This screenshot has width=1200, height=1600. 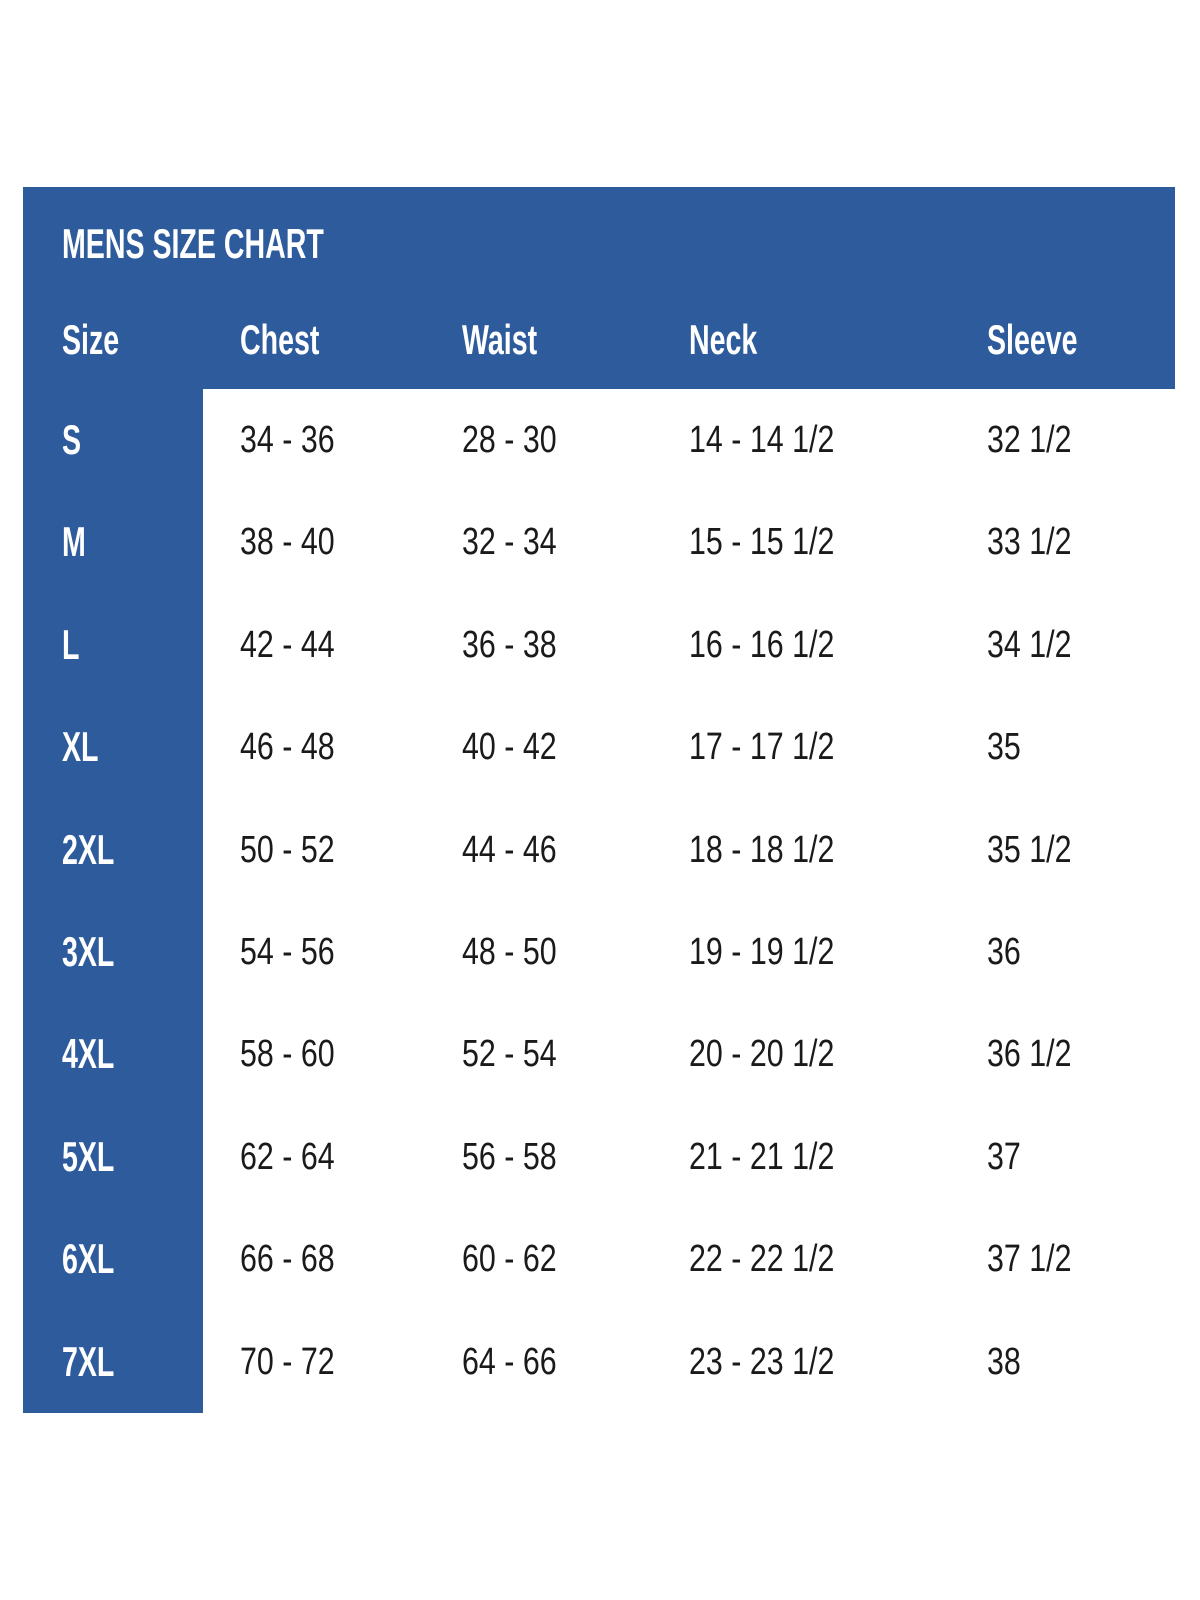 What do you see at coordinates (509, 849) in the screenshot?
I see `waist-cell: 44 - 46` at bounding box center [509, 849].